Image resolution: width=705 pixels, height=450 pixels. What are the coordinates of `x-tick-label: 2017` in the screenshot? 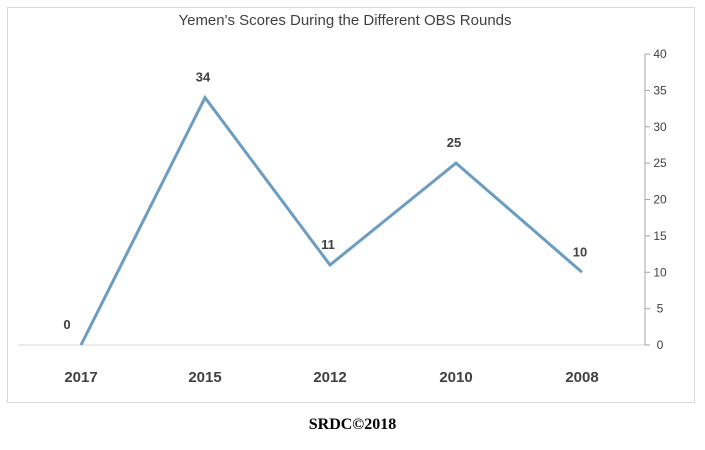 It's located at (80, 377).